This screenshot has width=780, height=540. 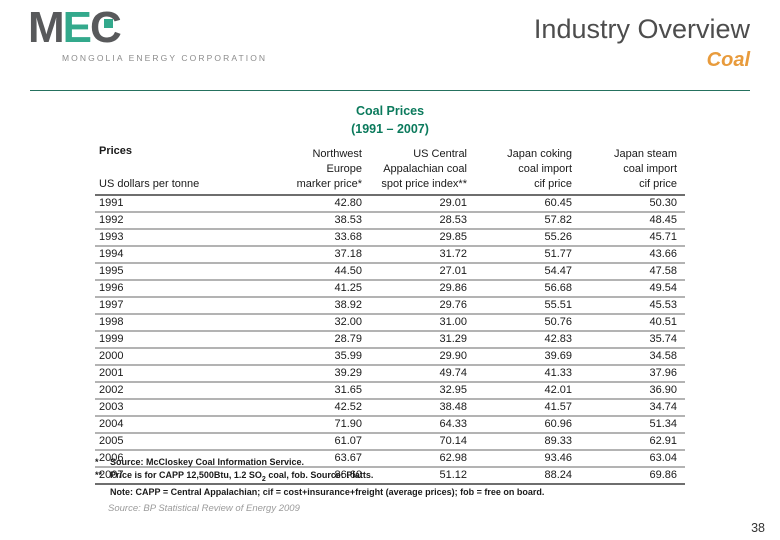 What do you see at coordinates (632, 204) in the screenshot?
I see `value-cell: 50.30` at bounding box center [632, 204].